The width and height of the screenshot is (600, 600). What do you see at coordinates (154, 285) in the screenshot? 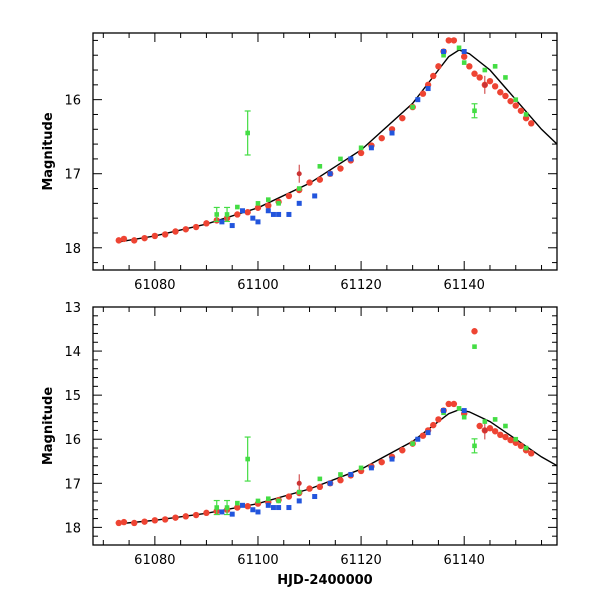
I see `x-tick-label: 61080` at bounding box center [154, 285].